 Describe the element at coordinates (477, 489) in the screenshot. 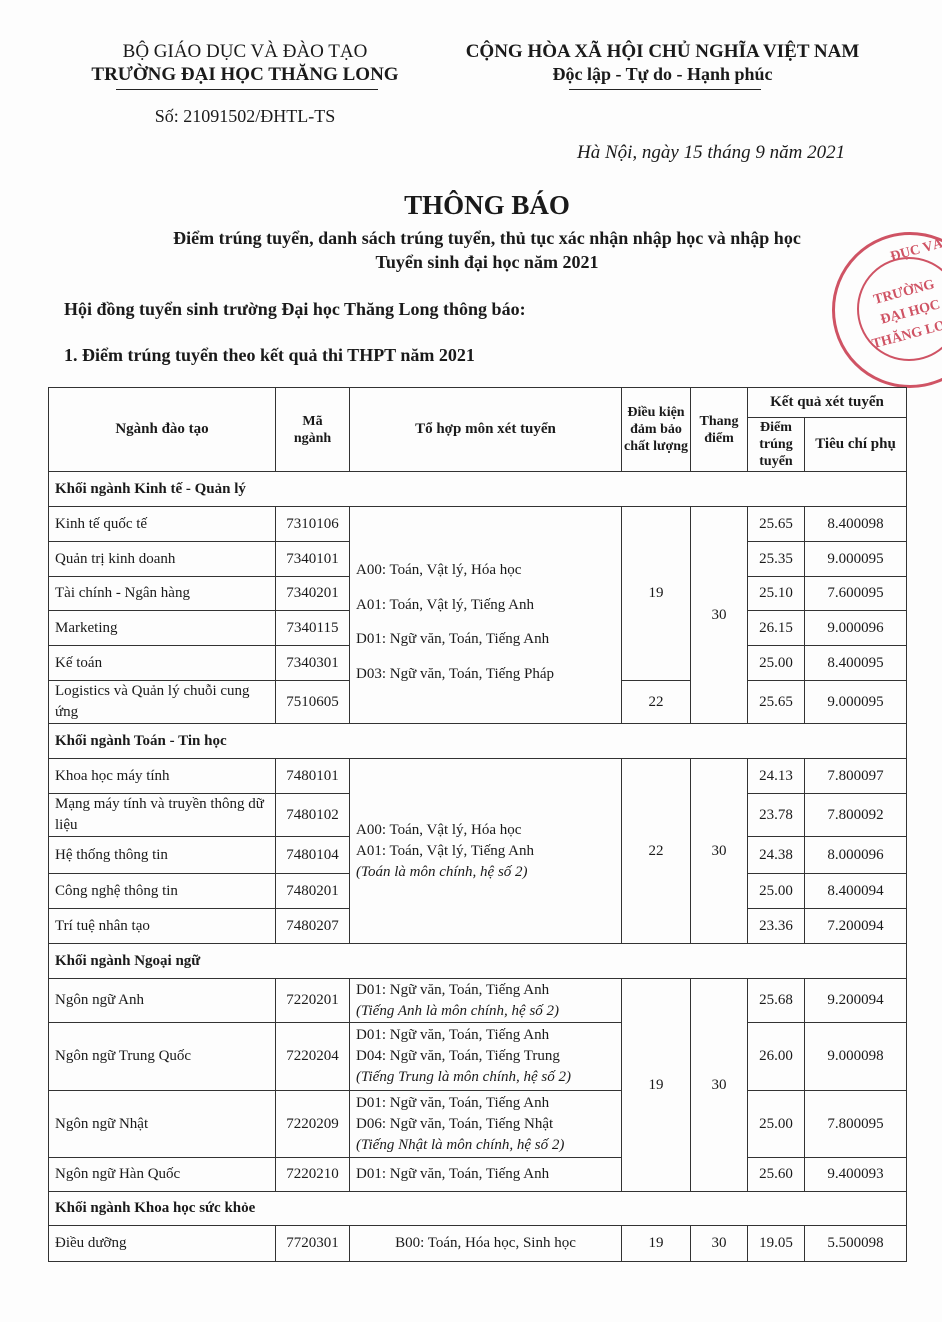

I see `group-heading: Khối ngành Kinh tế - Quản lý` at that location.